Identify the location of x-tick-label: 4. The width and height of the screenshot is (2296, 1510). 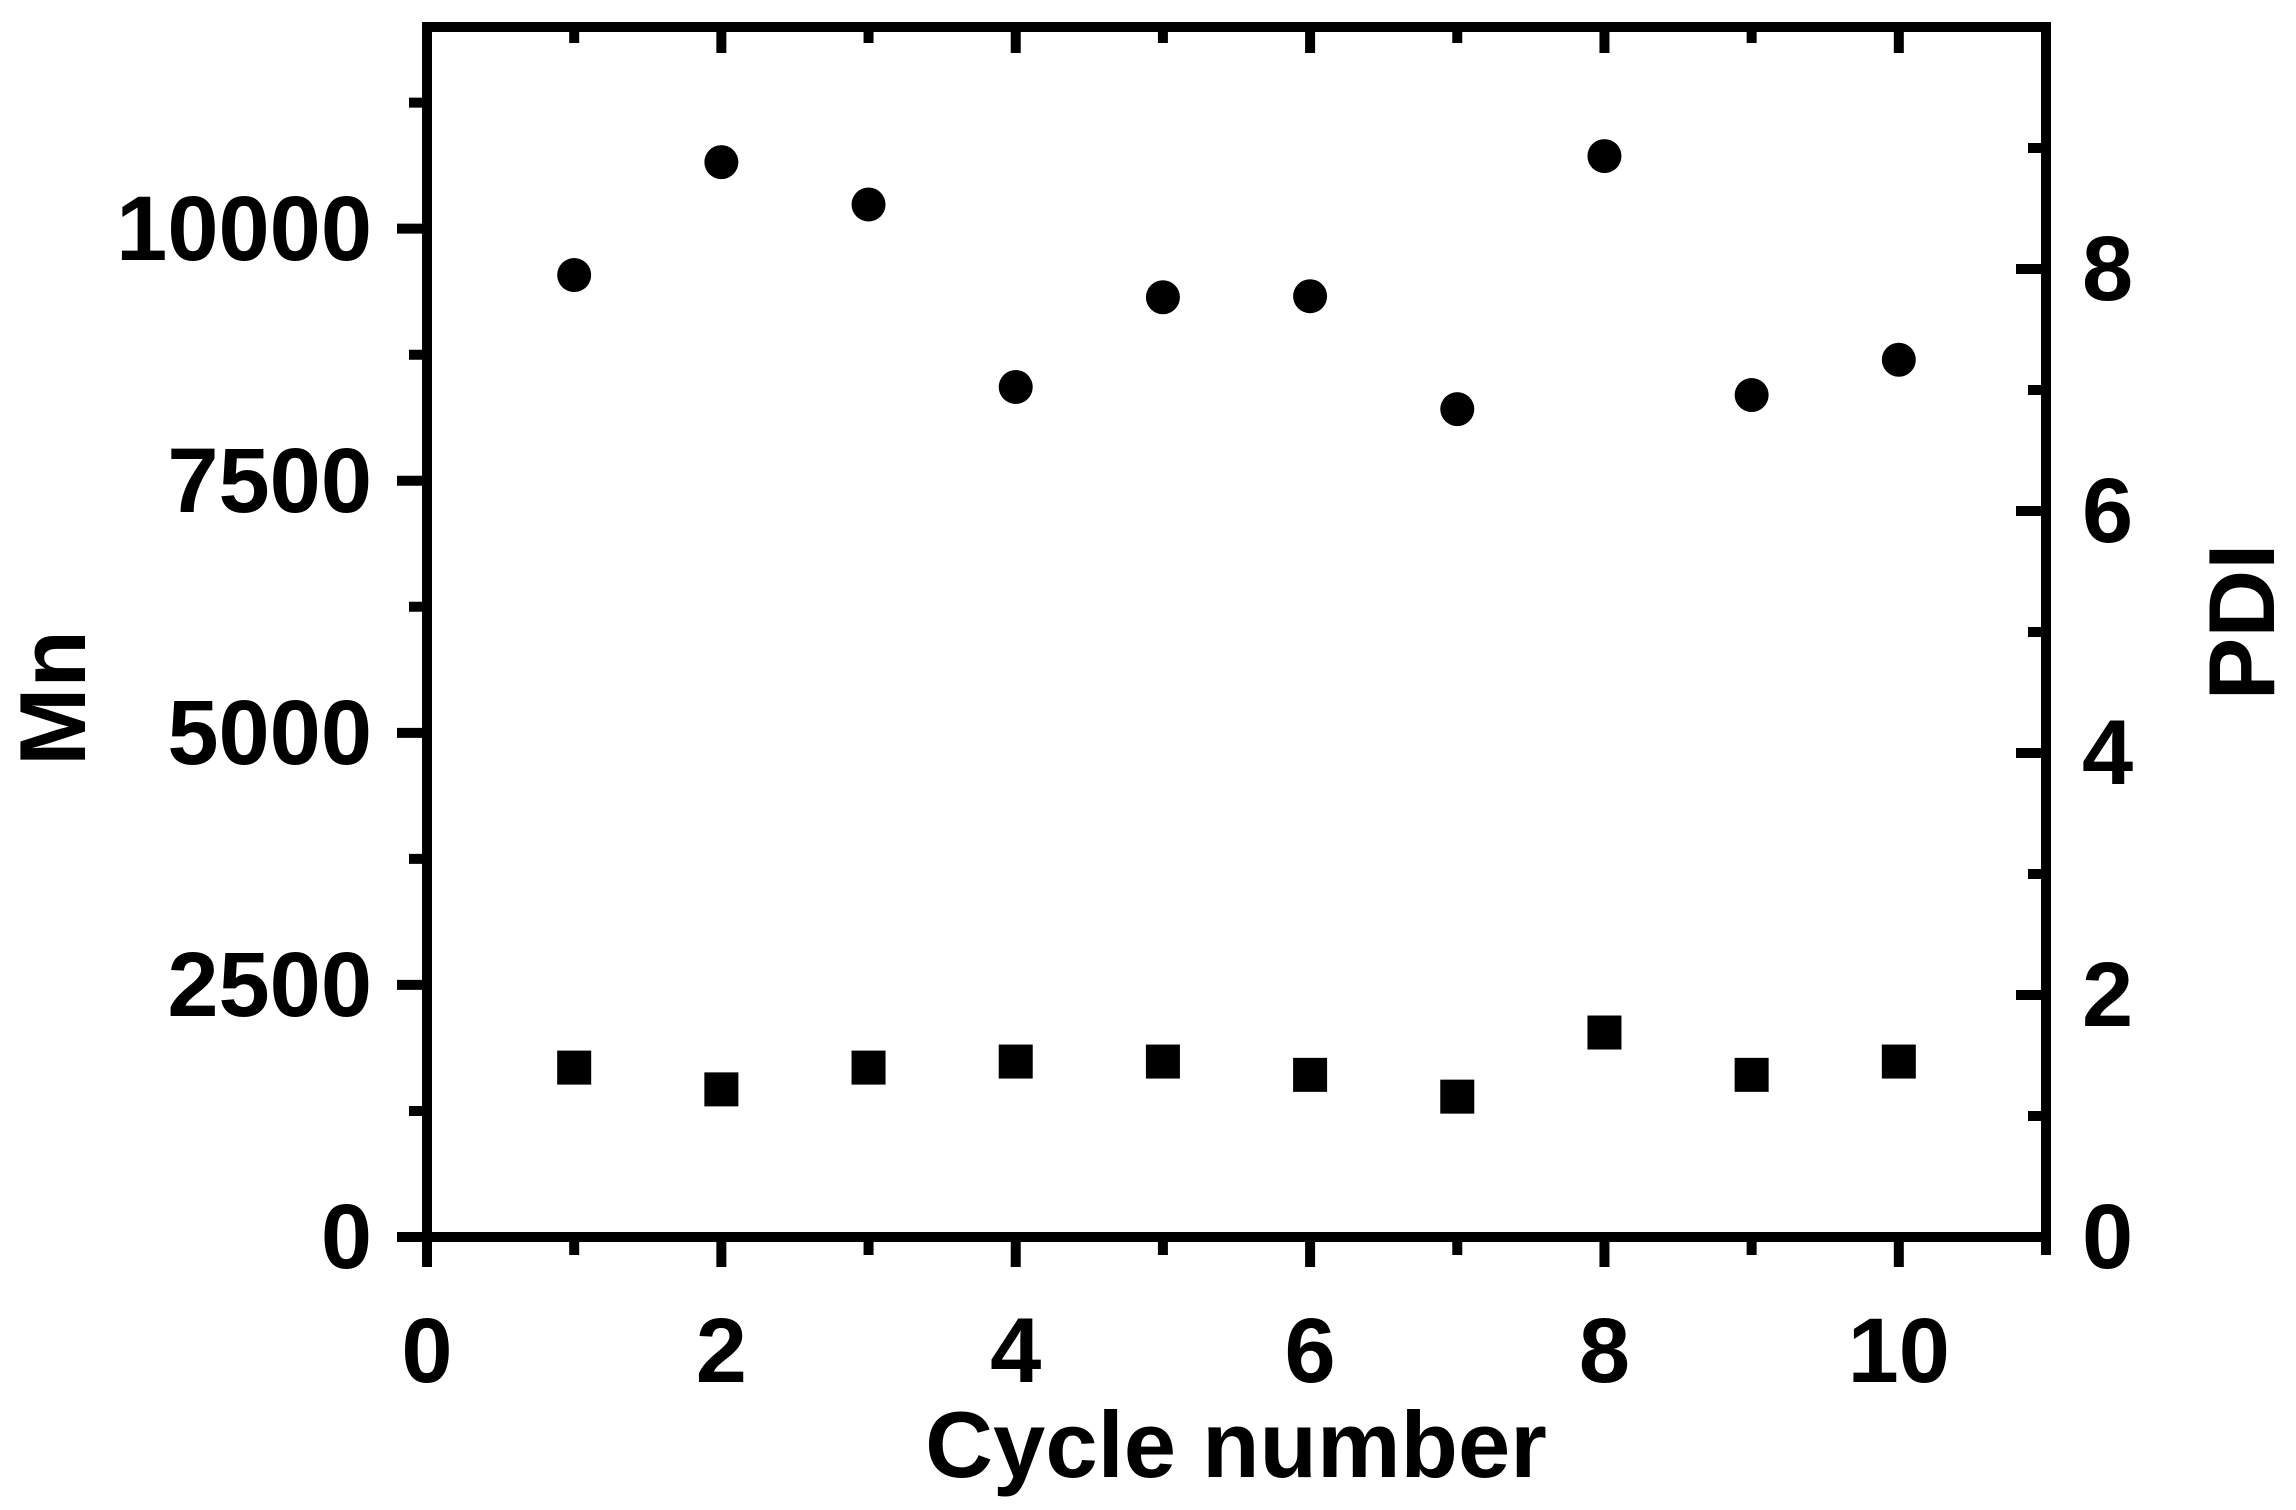
(1016, 1351).